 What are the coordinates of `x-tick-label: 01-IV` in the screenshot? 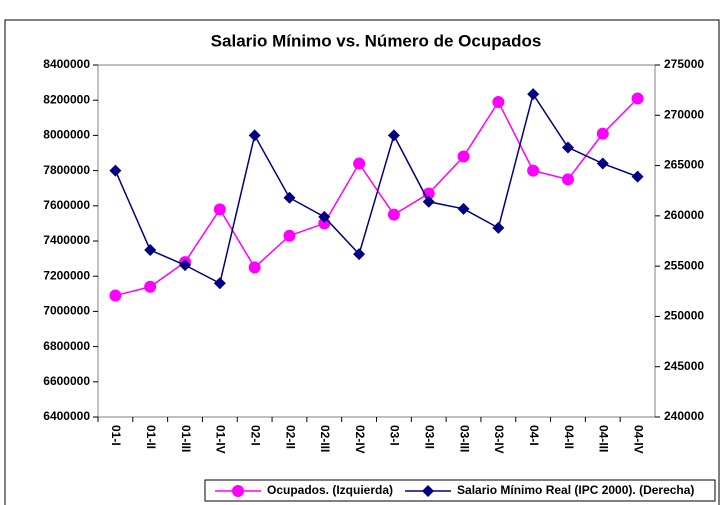 It's located at (221, 439).